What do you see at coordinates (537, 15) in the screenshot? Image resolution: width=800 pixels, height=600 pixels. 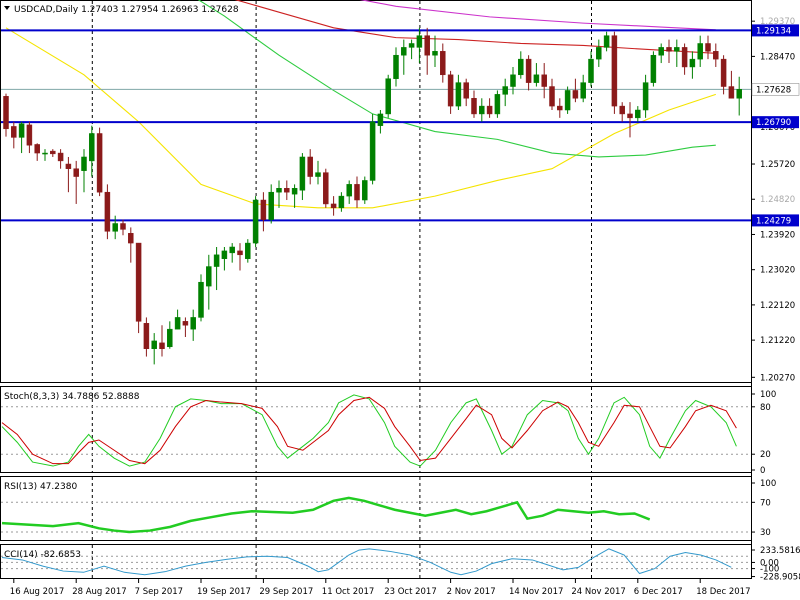 I see `moving-average-long` at bounding box center [537, 15].